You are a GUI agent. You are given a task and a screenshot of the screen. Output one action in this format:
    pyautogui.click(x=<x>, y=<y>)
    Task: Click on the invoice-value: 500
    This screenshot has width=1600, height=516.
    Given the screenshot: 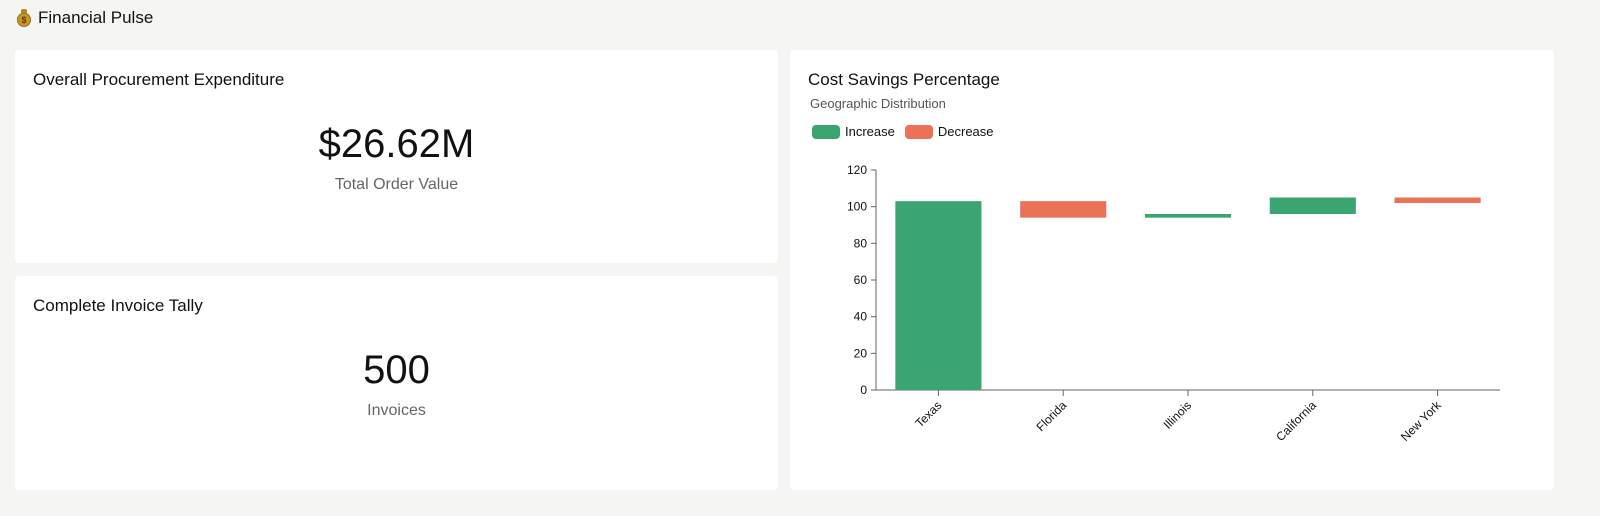 What is the action you would take?
    pyautogui.click(x=396, y=370)
    